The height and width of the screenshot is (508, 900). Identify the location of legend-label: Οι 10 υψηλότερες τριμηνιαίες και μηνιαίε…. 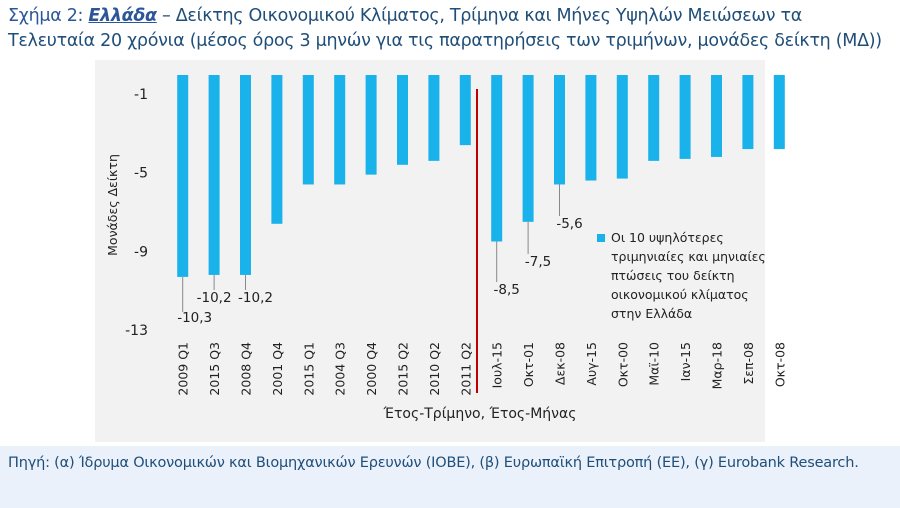
(688, 275).